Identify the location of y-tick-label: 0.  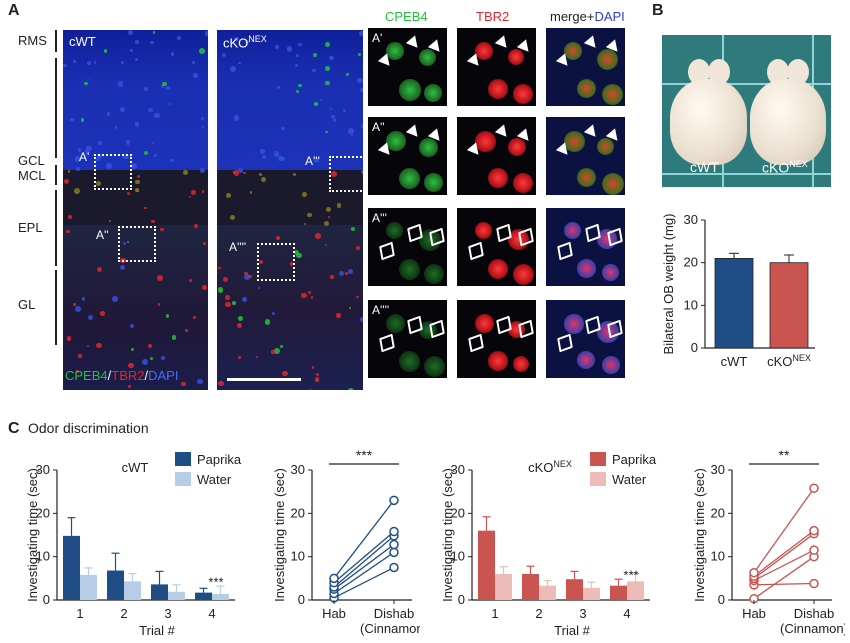
(46, 599).